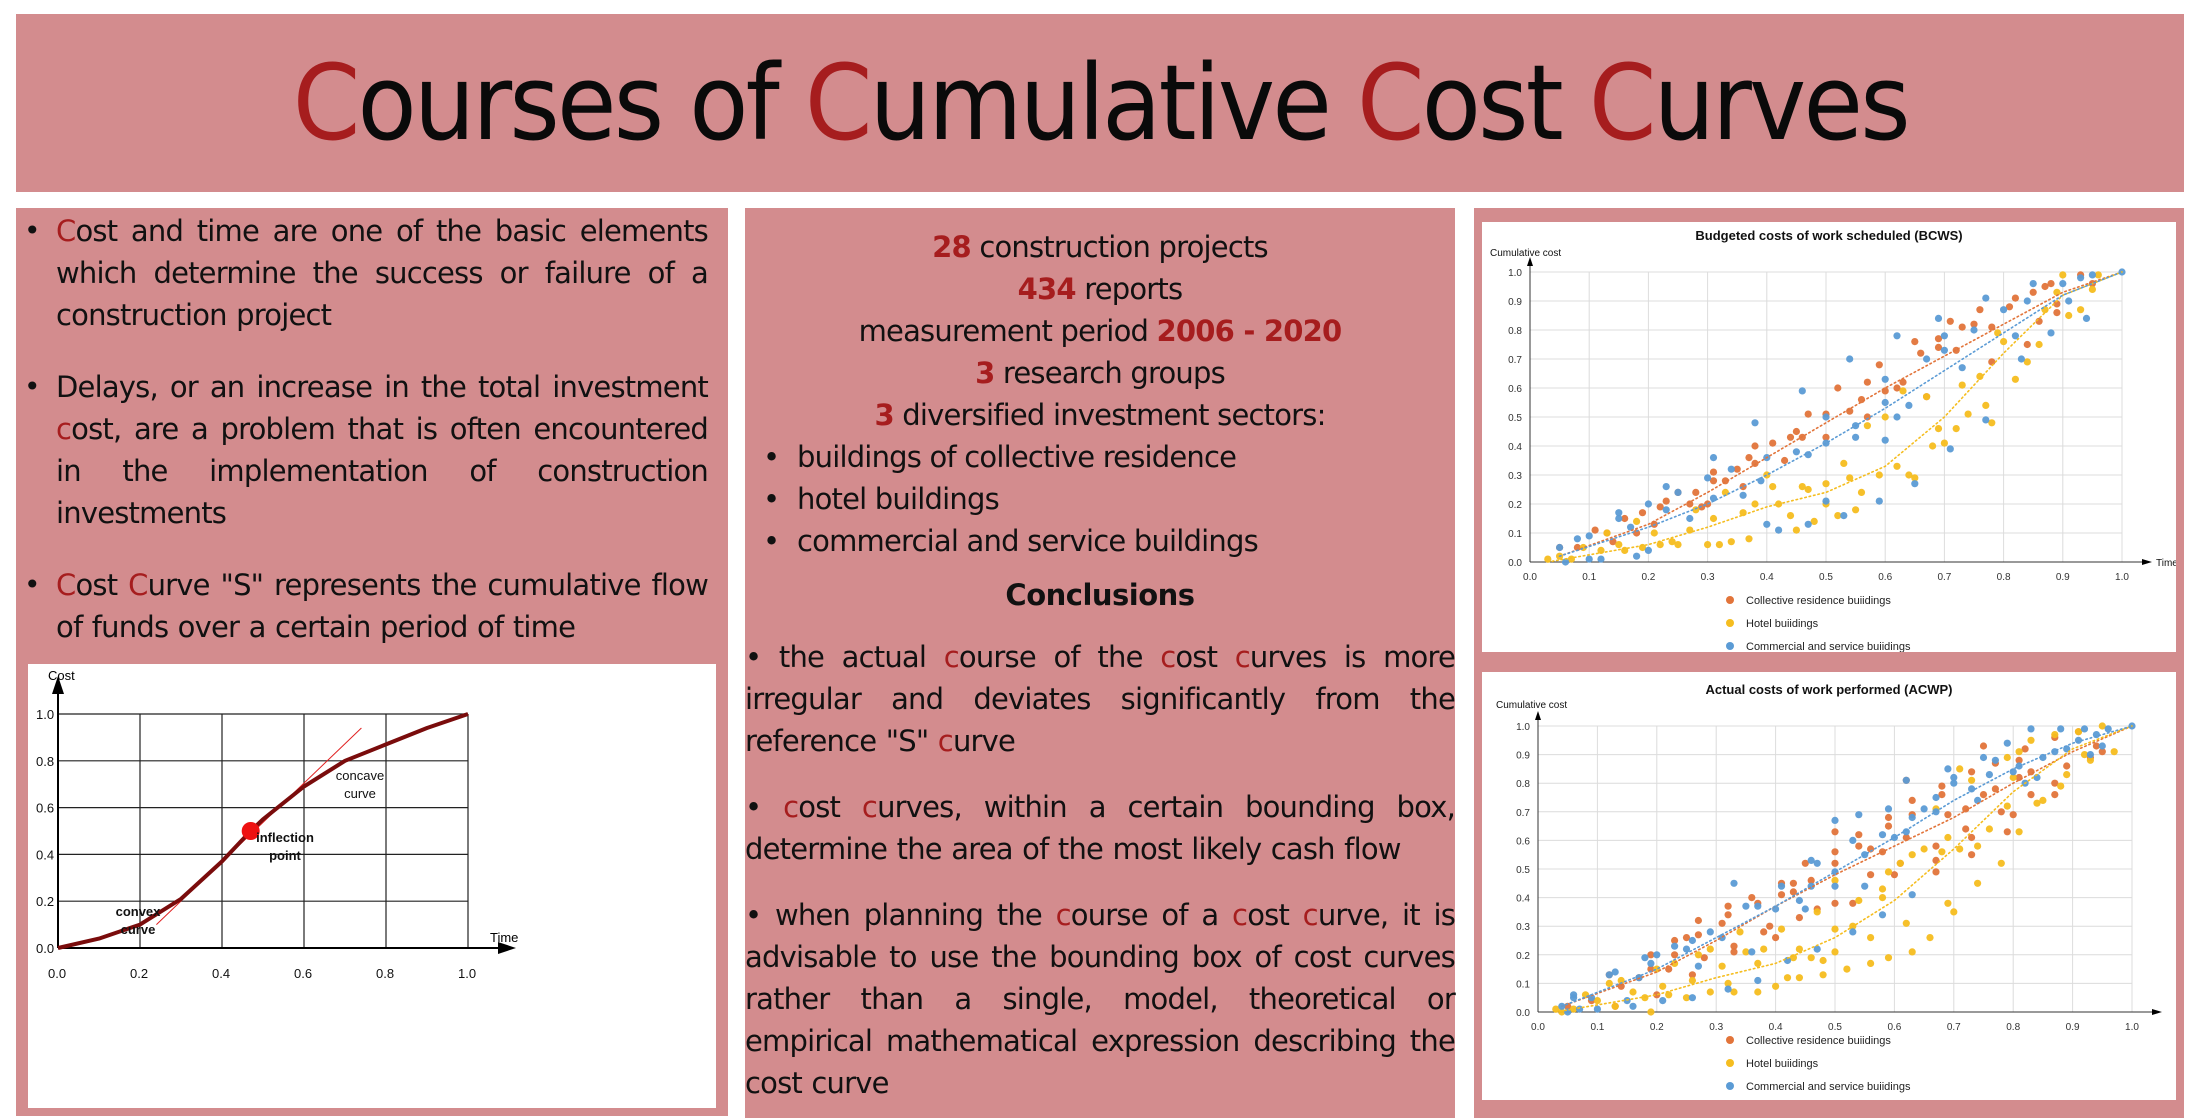 This screenshot has height=1120, width=2200. What do you see at coordinates (1828, 235) in the screenshot?
I see `chart-title: Budgeted costs of work scheduled (BCWS)` at bounding box center [1828, 235].